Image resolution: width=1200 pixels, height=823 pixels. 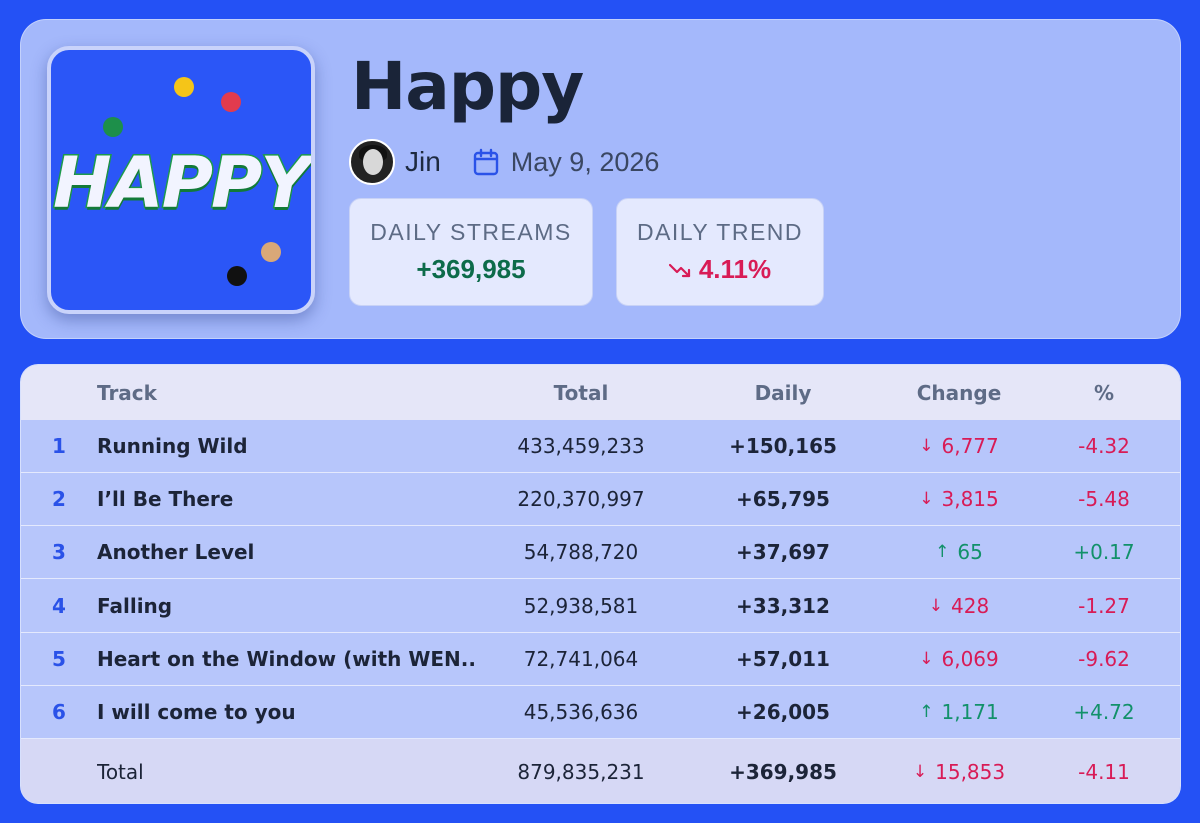 I want to click on total-total: 879,835,231, so click(x=581, y=772).